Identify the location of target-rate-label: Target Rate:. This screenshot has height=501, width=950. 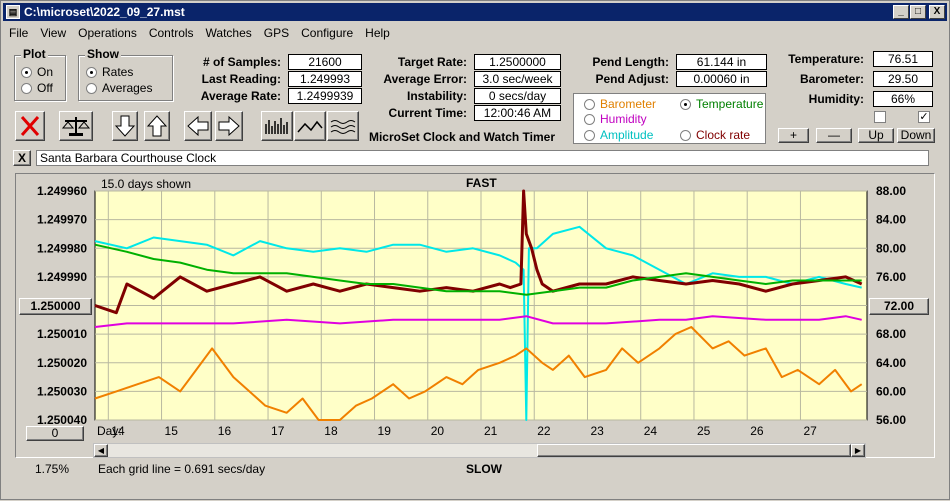
(432, 62).